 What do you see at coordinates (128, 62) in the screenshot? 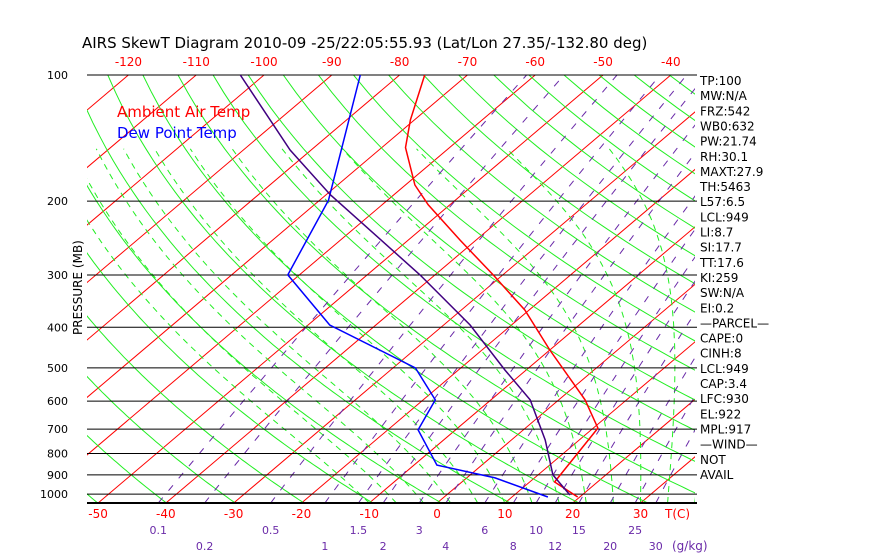
I see `top-temp-tick-label: -120` at bounding box center [128, 62].